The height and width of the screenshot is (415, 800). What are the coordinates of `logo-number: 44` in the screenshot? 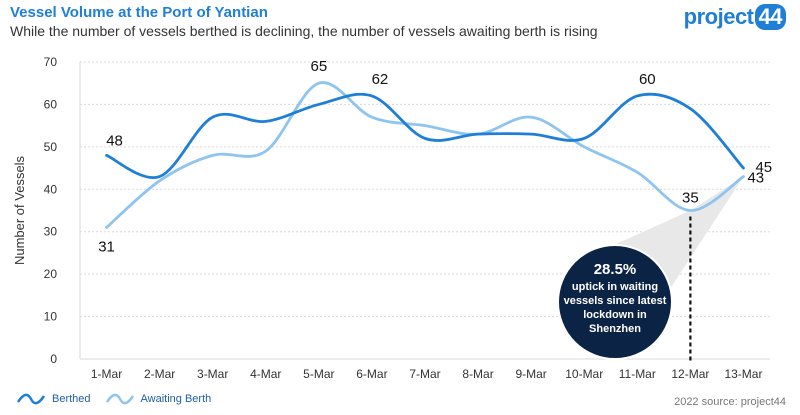 It's located at (770, 17).